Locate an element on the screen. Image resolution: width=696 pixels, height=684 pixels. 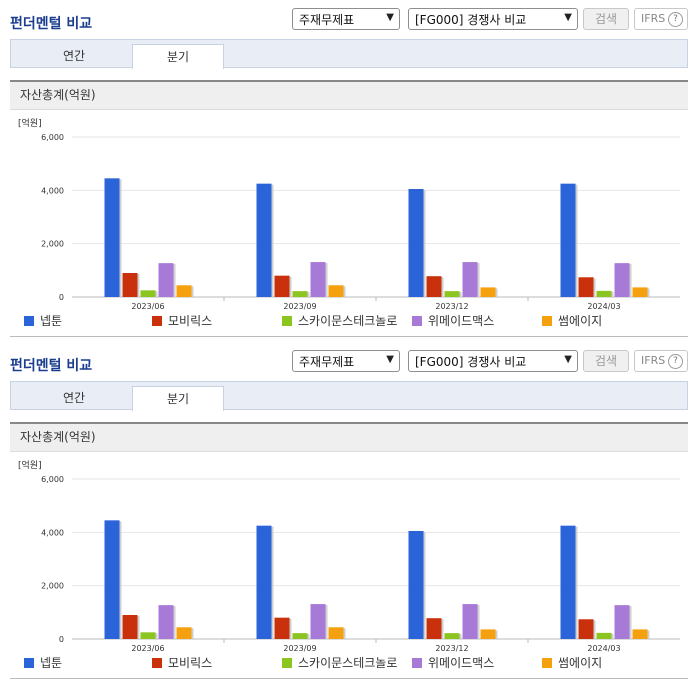
y-tick-label: 0 is located at coordinates (61, 297).